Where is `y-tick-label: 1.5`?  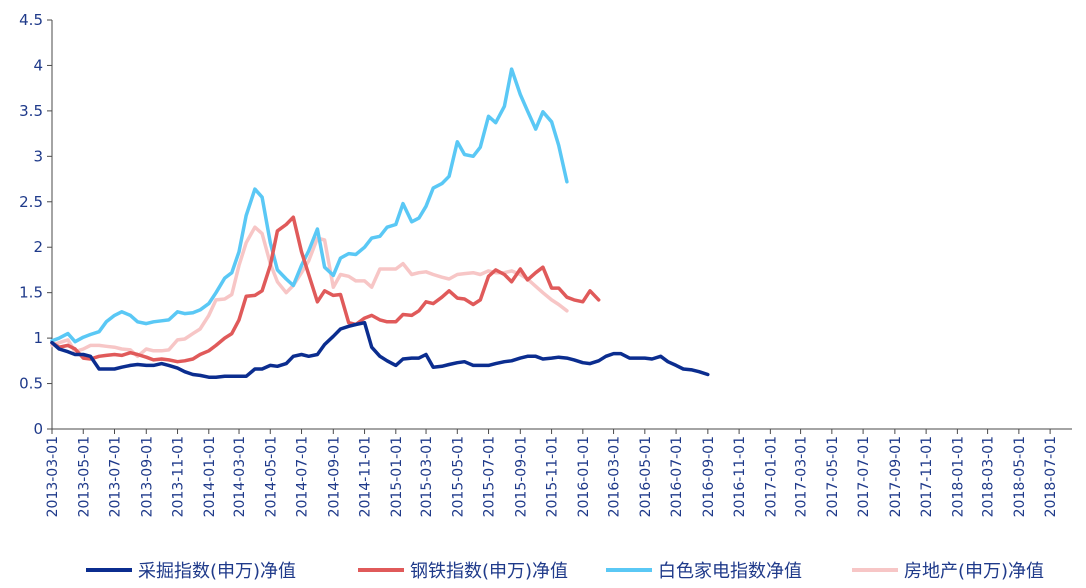
y-tick-label: 1.5 is located at coordinates (31, 293).